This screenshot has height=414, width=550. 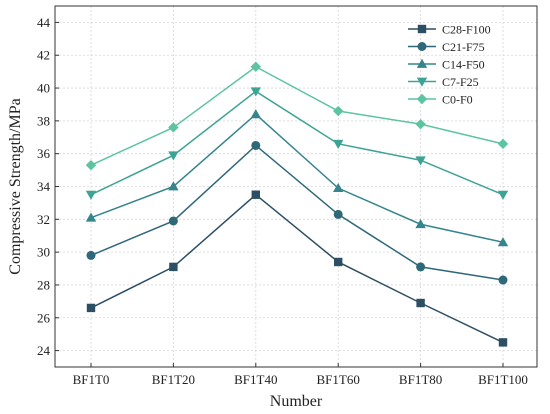 I want to click on y-tick-label: 36, so click(x=44, y=153).